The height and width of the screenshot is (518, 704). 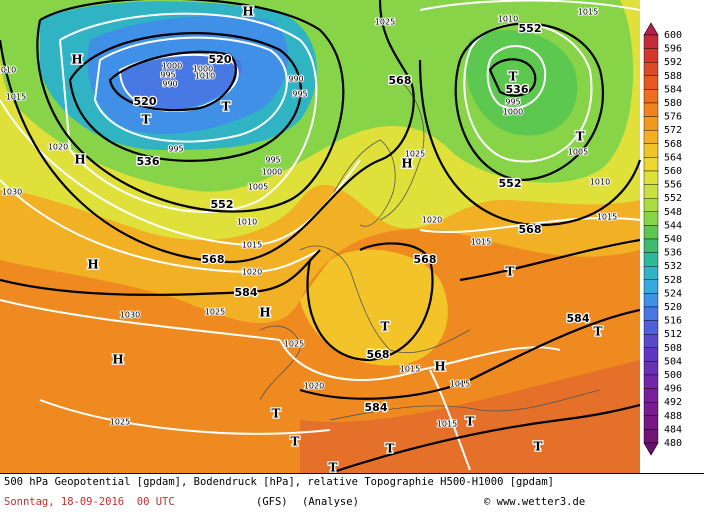 What do you see at coordinates (673, 62) in the screenshot?
I see `colorbar-label: 592` at bounding box center [673, 62].